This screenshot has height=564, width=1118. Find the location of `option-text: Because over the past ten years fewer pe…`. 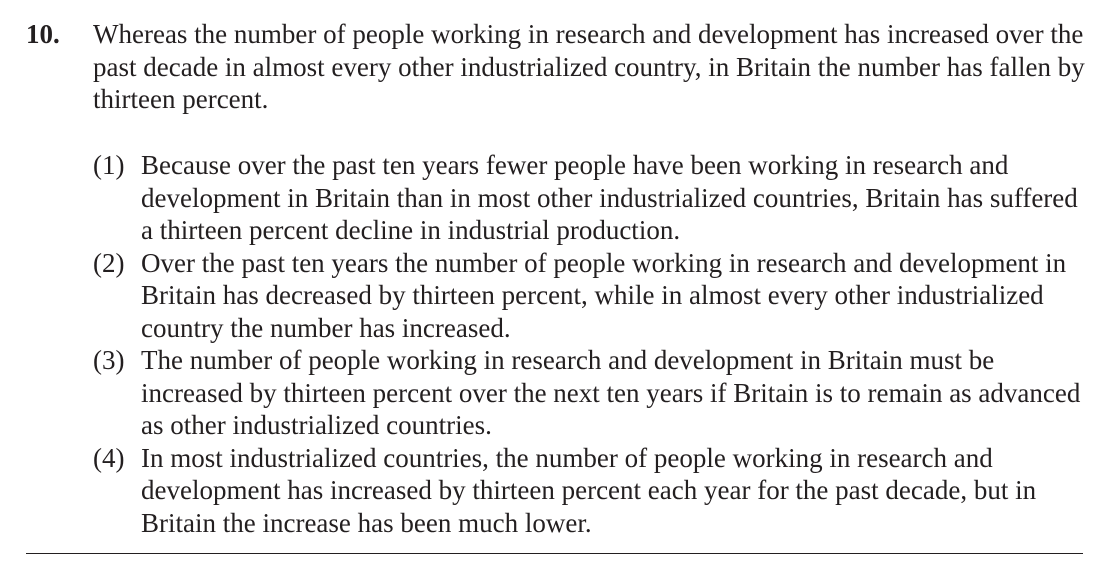

option-text: Because over the past ten years fewer pe… is located at coordinates (609, 197).